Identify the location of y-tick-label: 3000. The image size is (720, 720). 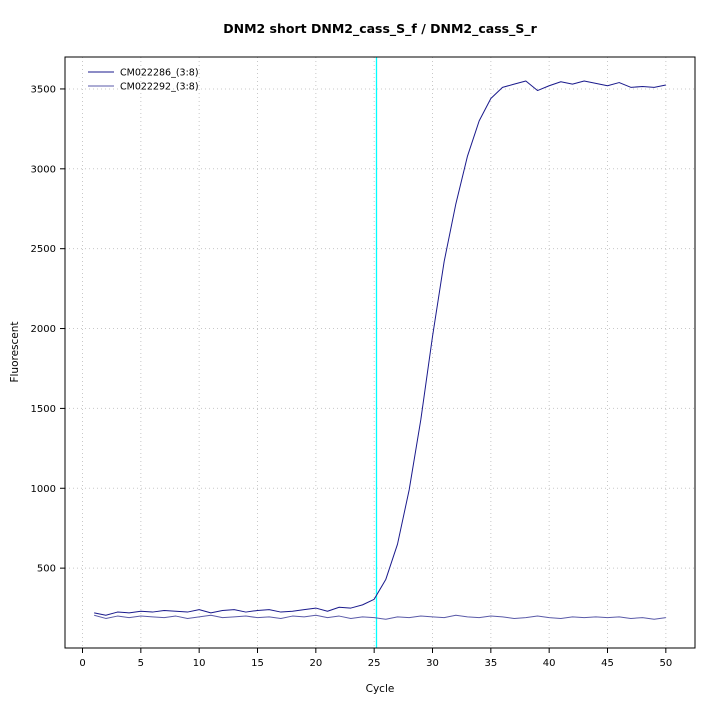
(43, 169).